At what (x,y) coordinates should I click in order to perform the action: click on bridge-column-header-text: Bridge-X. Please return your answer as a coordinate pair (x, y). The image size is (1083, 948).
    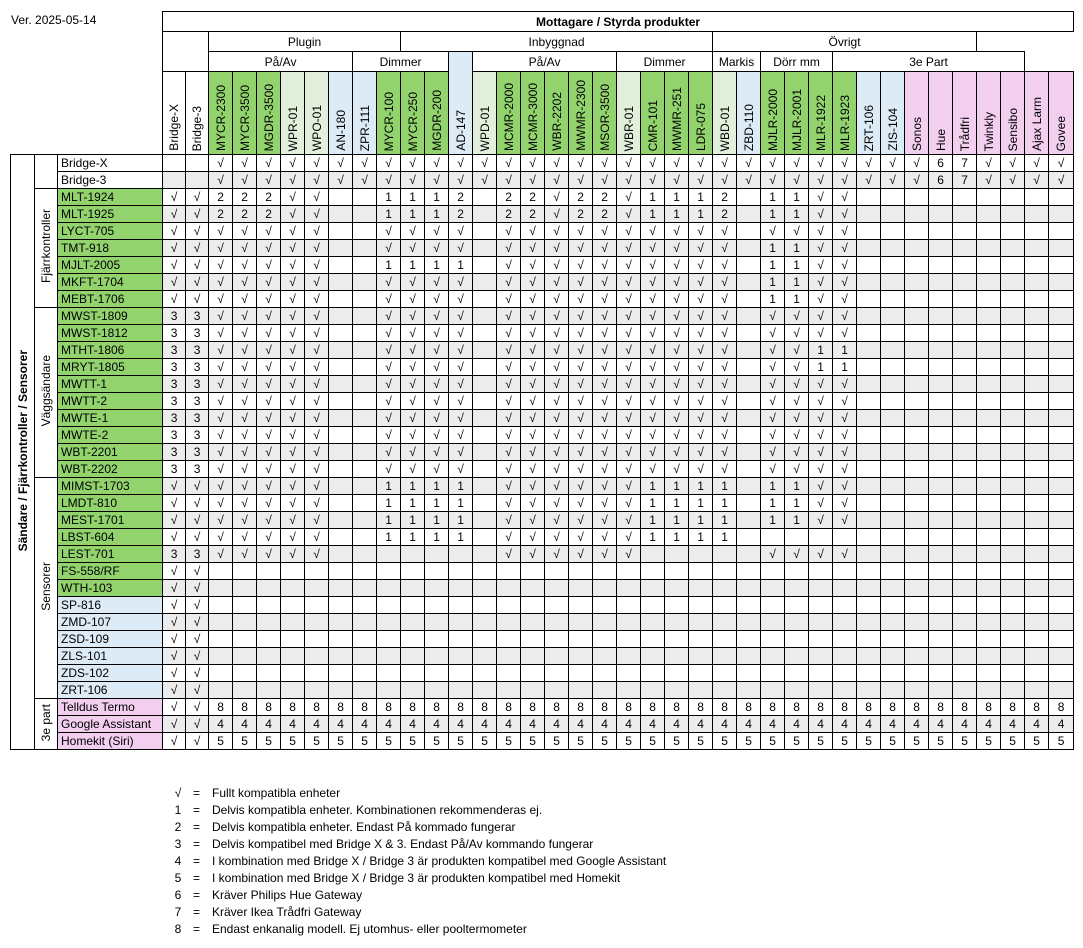
    Looking at the image, I should click on (174, 127).